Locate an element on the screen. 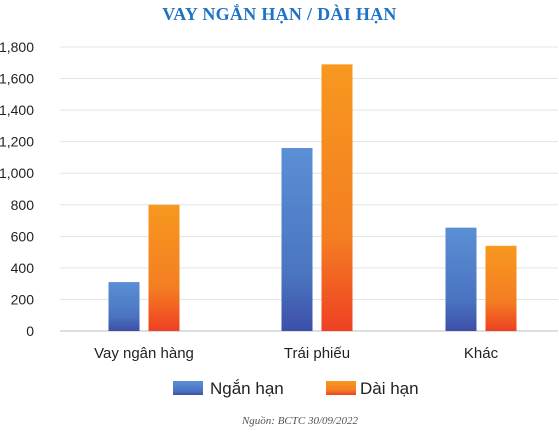 This screenshot has height=432, width=559. x-axis-labels: Vay ngân hàng Trái phiếu Khác is located at coordinates (296, 353).